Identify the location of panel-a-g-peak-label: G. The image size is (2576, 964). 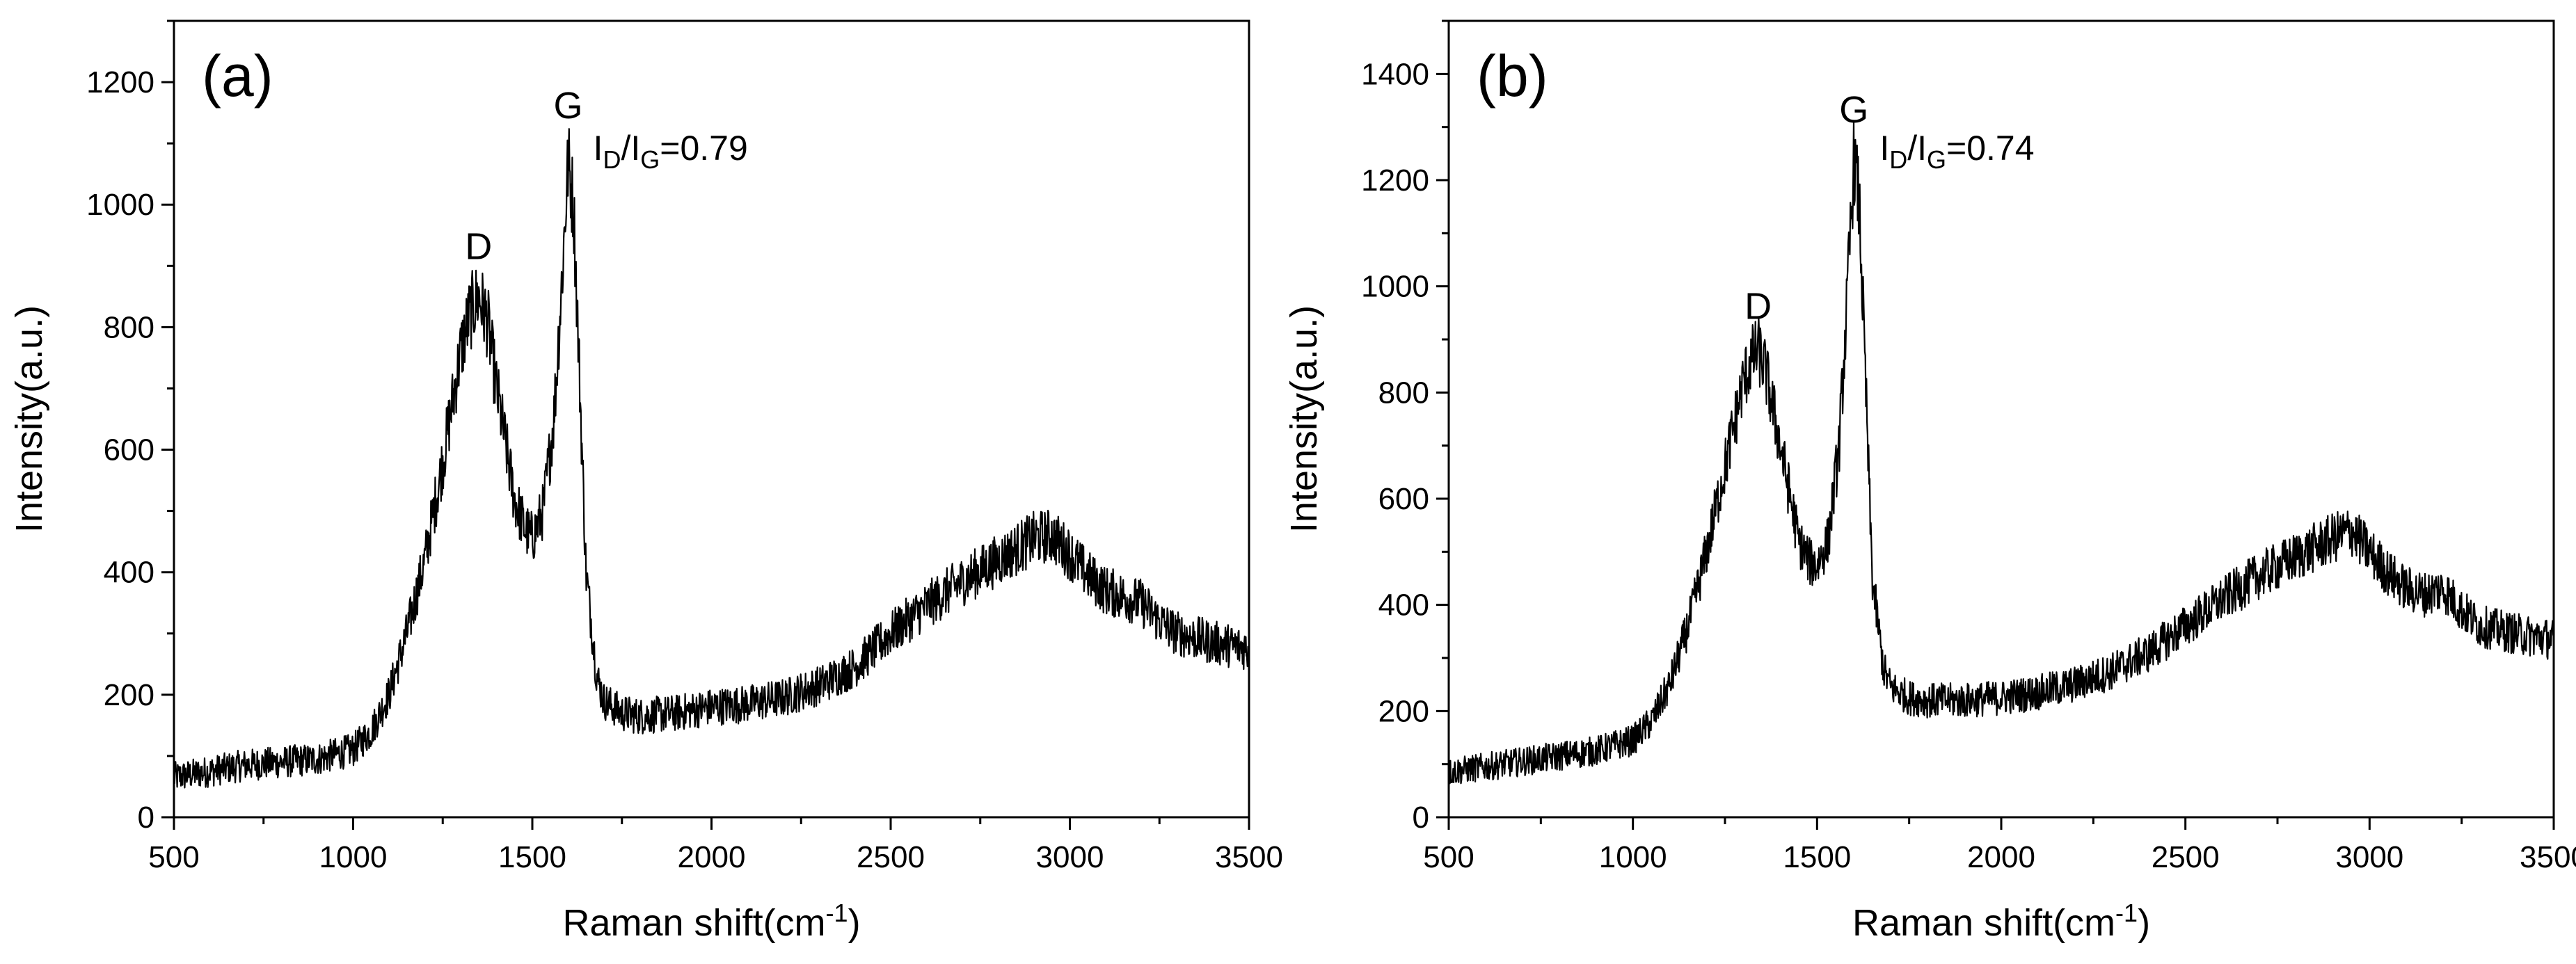
(567, 106).